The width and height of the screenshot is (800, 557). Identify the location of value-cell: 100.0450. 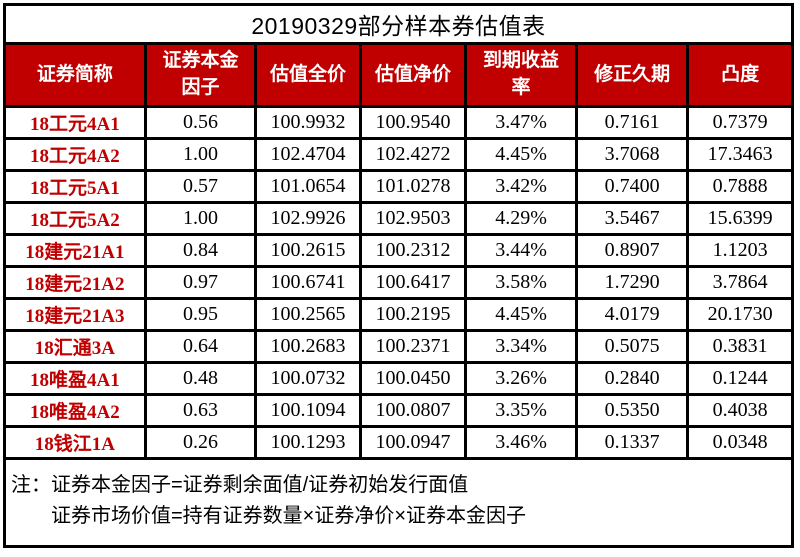
(413, 378).